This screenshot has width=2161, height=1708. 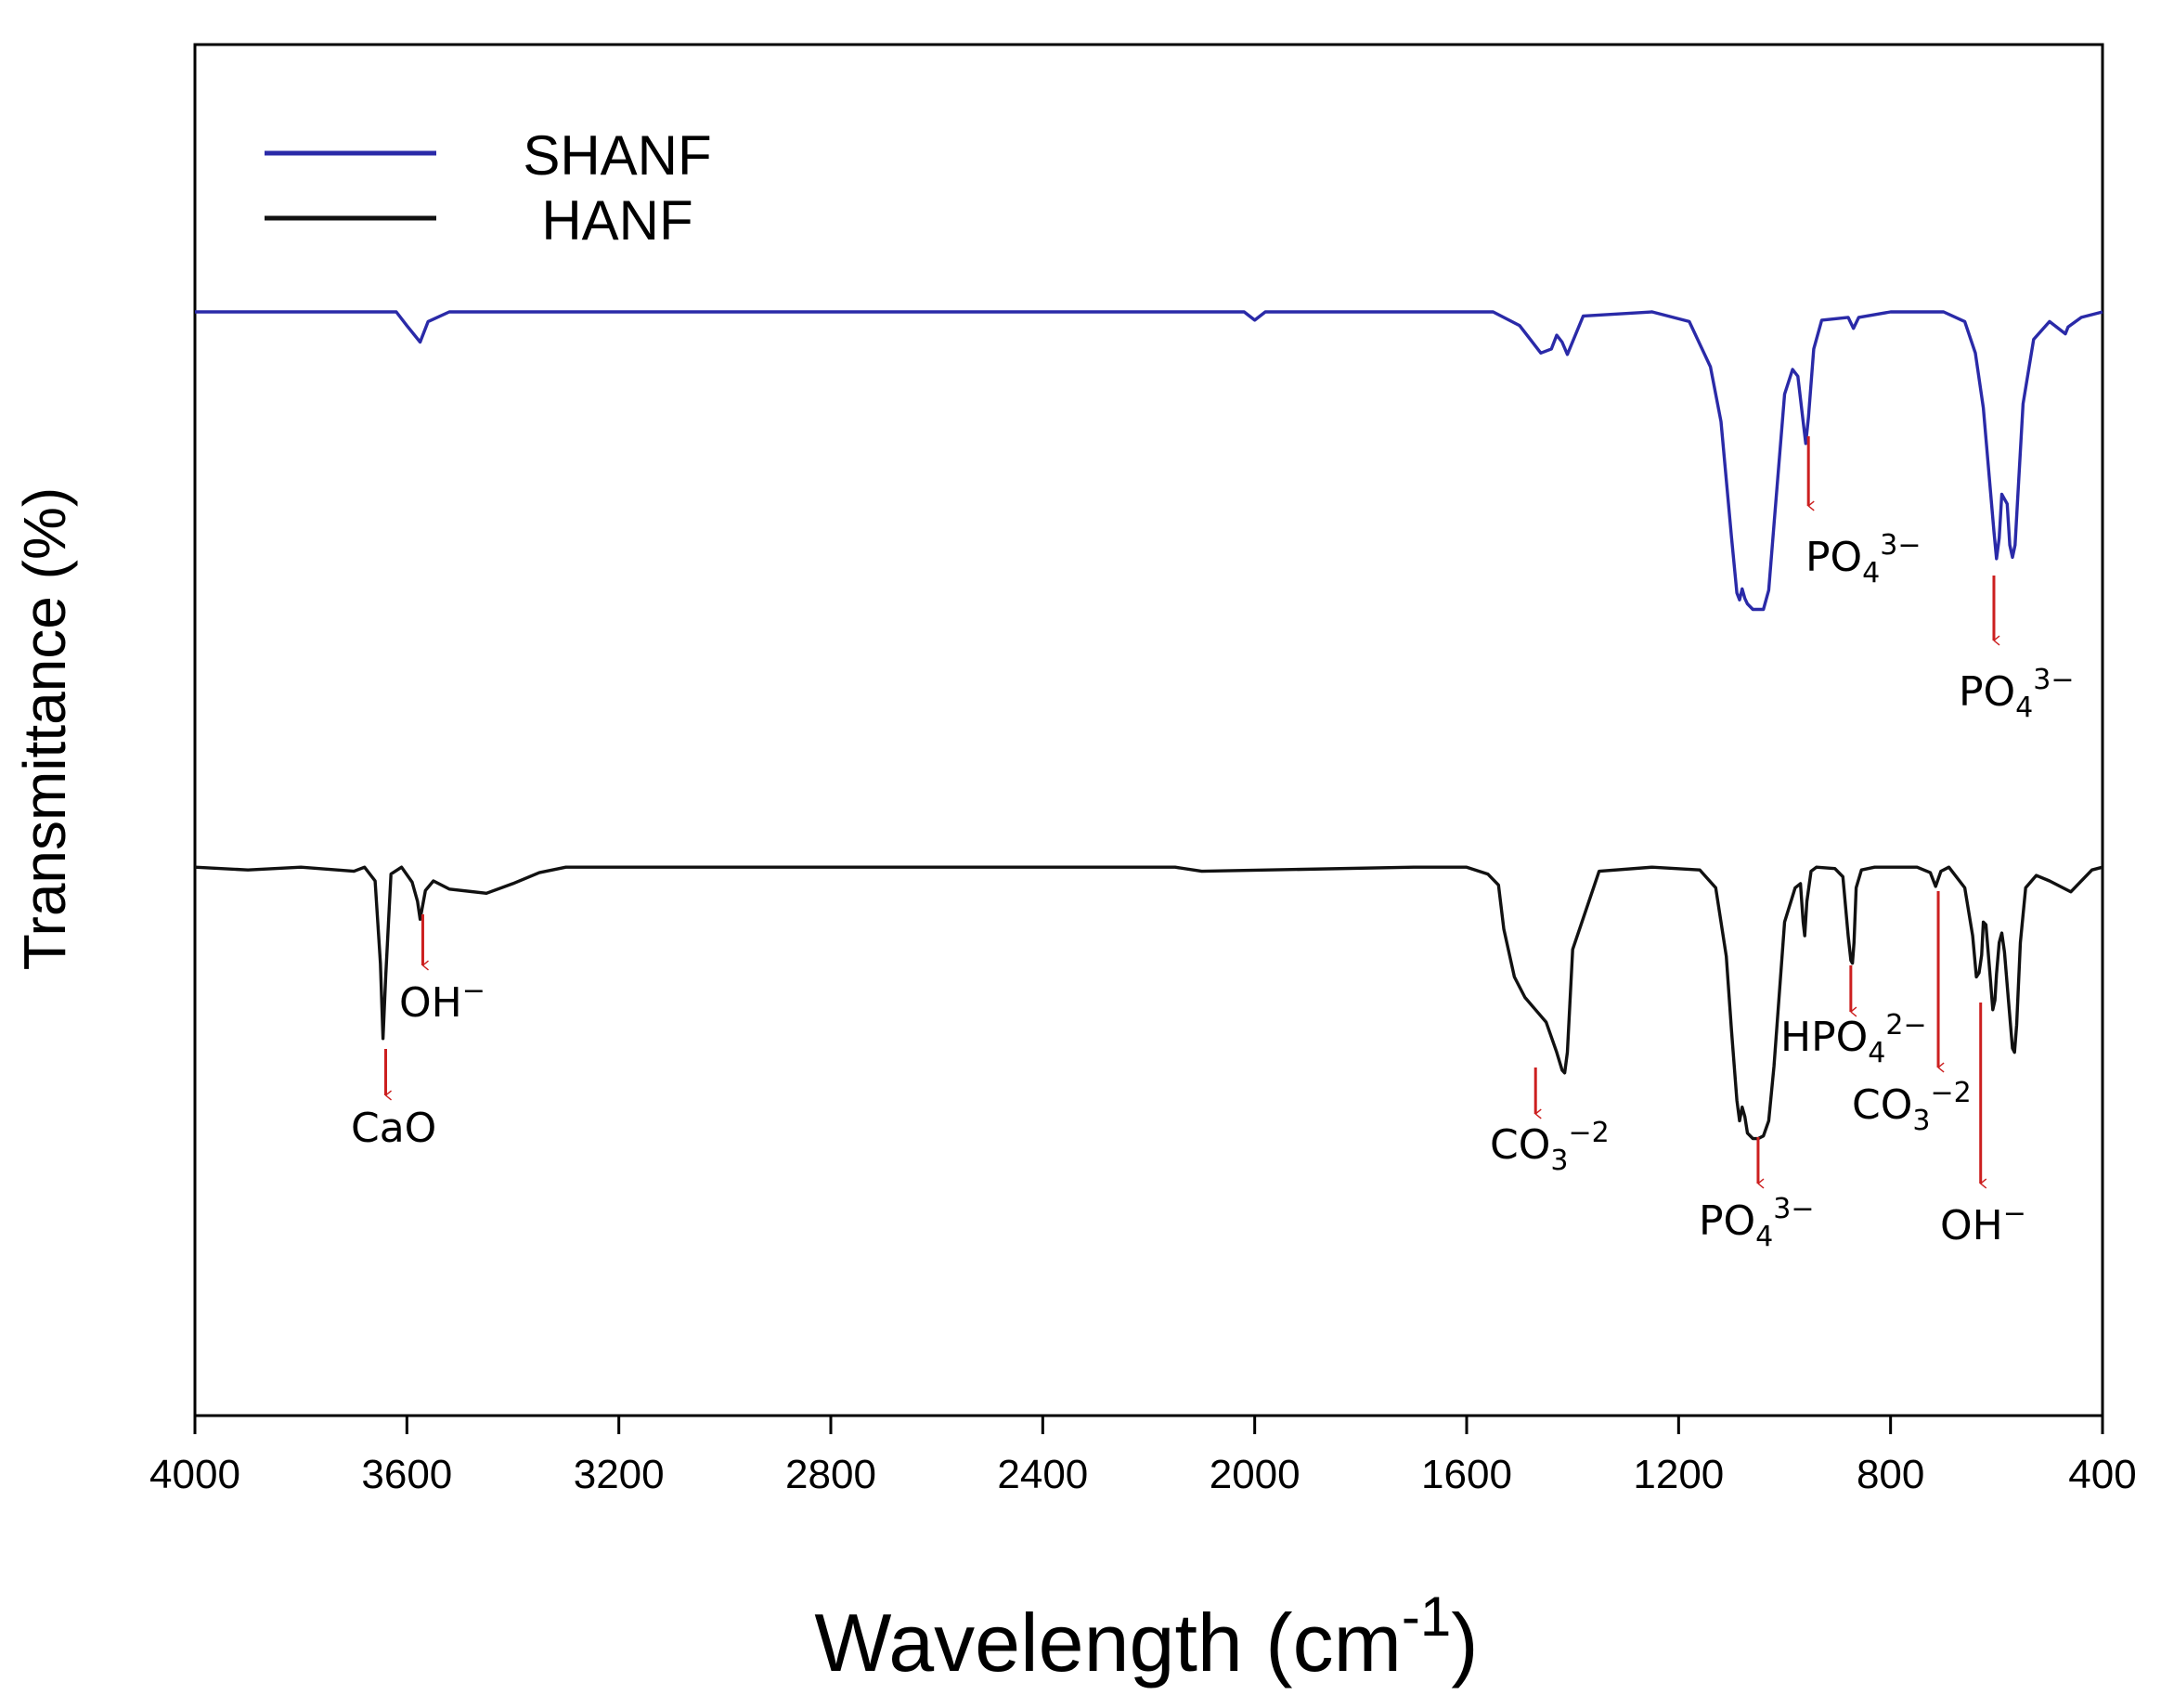 I want to click on annotation-label-hanf-co3-710: CO3−2, so click(x=1912, y=1107).